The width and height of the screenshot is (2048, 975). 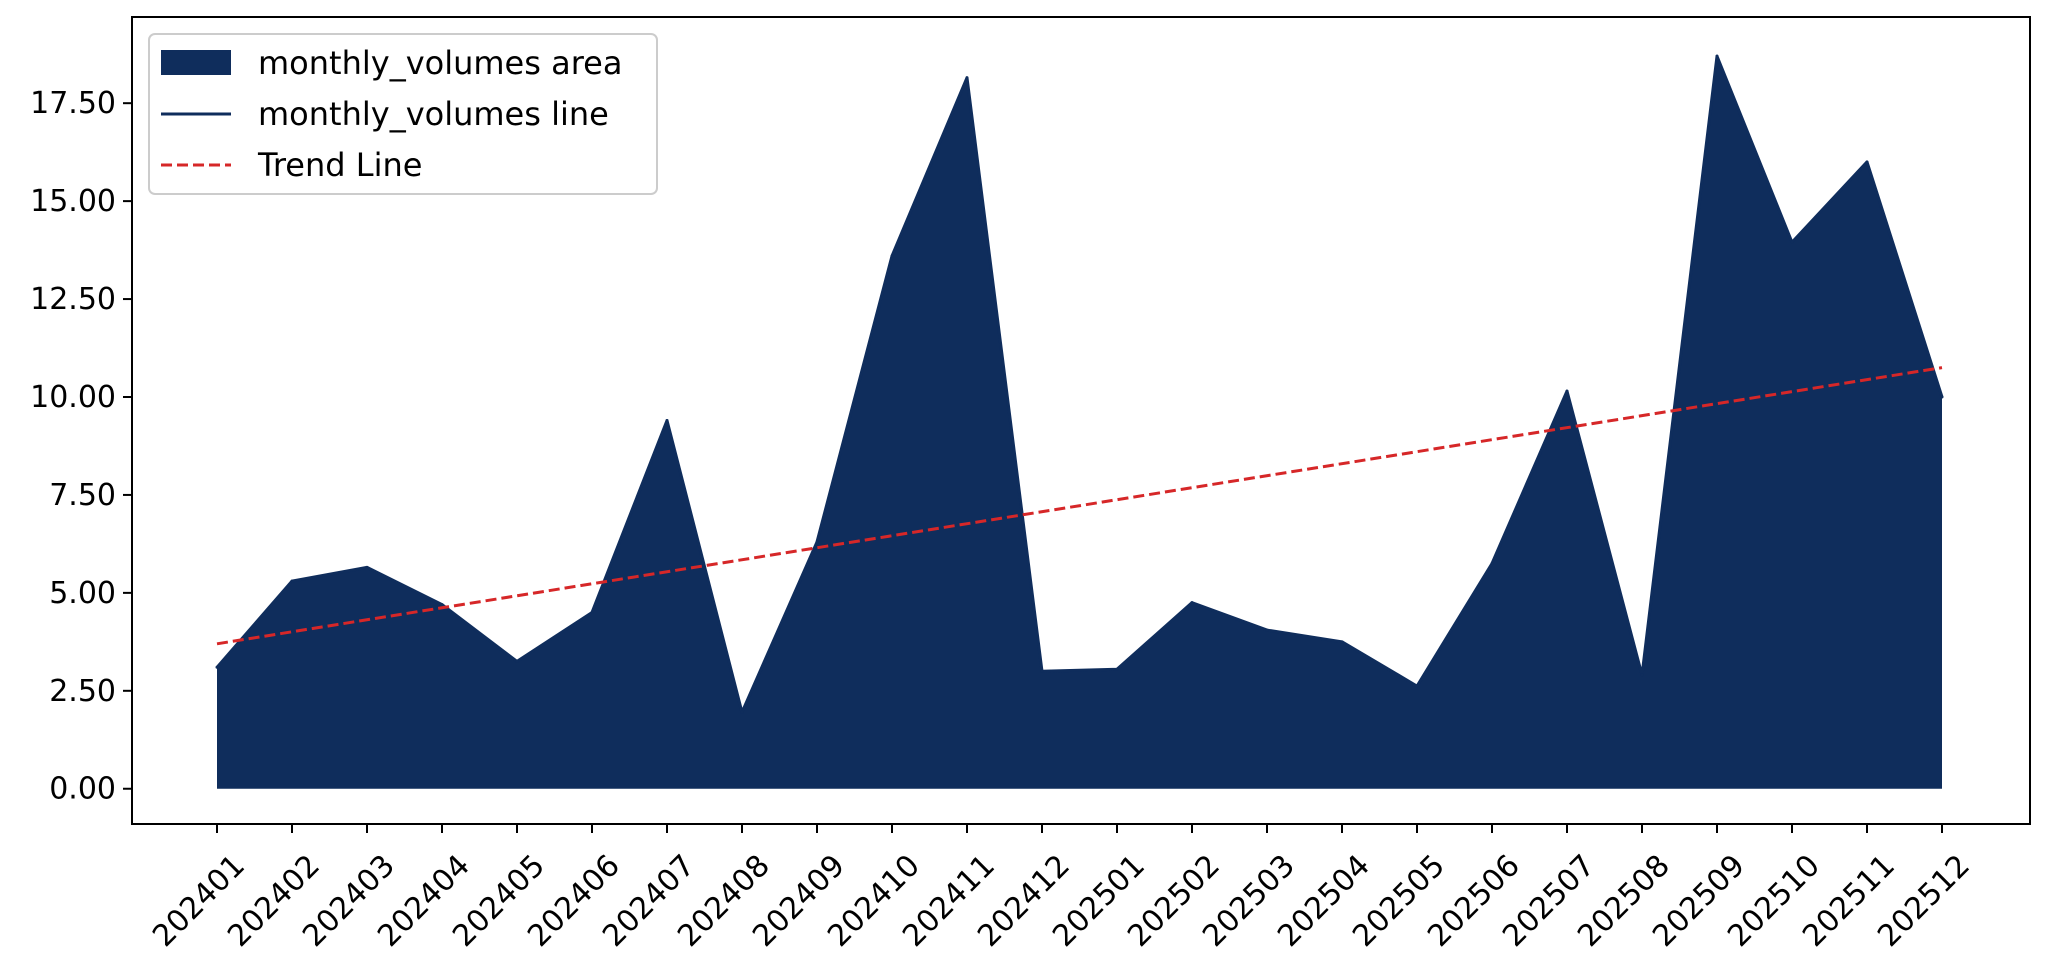 What do you see at coordinates (82, 593) in the screenshot?
I see `y-tick-label: 5.00` at bounding box center [82, 593].